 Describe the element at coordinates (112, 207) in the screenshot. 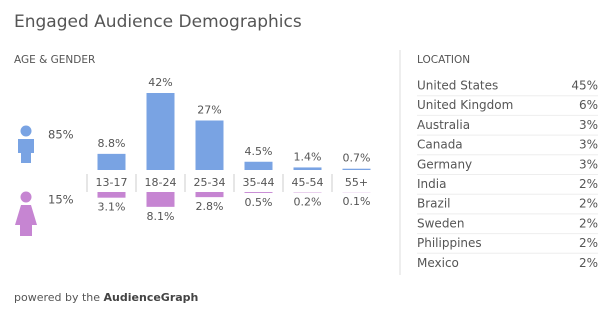

I see `value-label: 3.1%` at that location.